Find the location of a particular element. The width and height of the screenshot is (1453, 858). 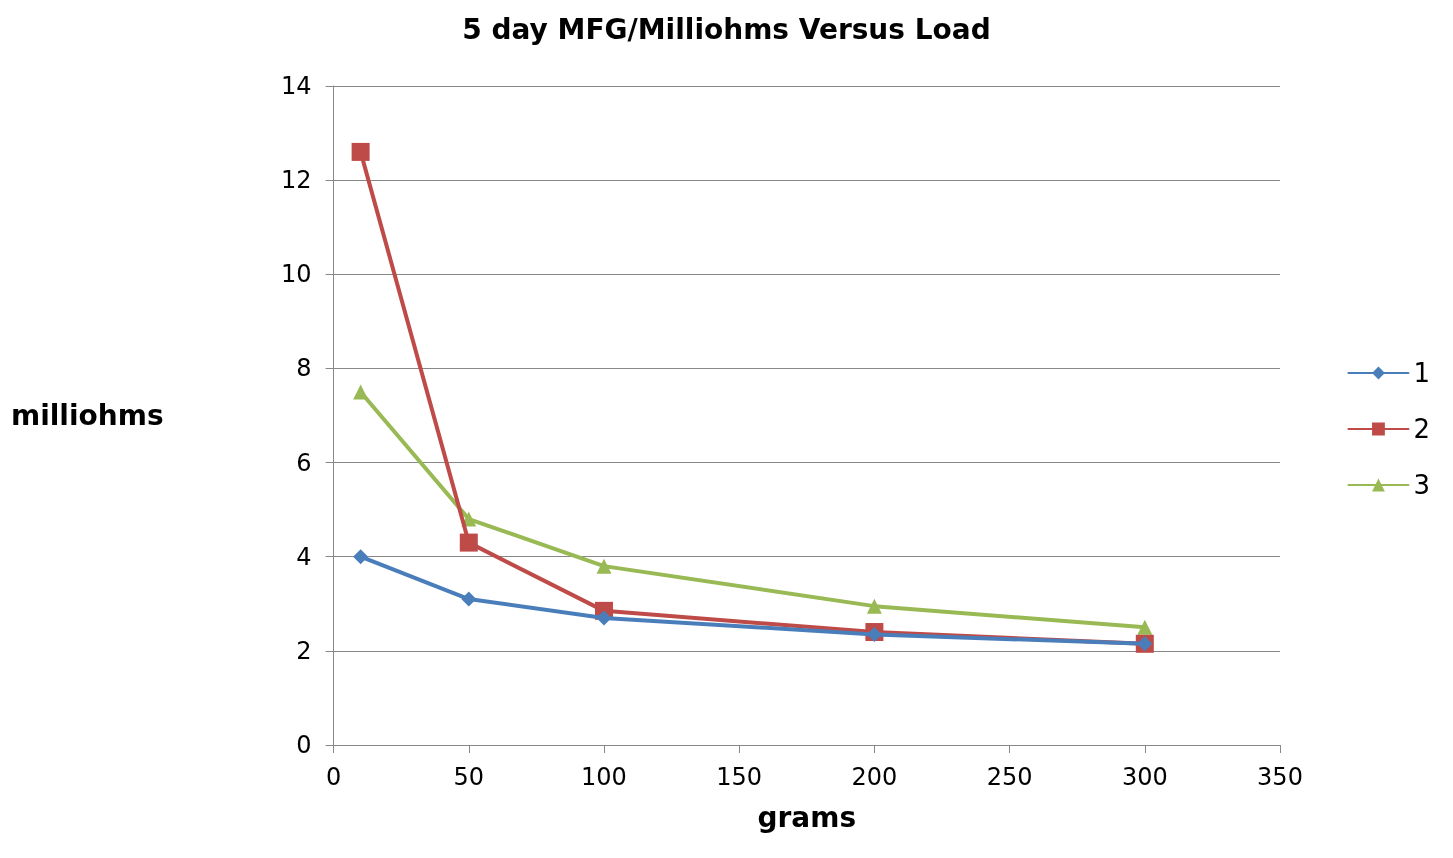

y-tick-label: 8 is located at coordinates (304, 368).